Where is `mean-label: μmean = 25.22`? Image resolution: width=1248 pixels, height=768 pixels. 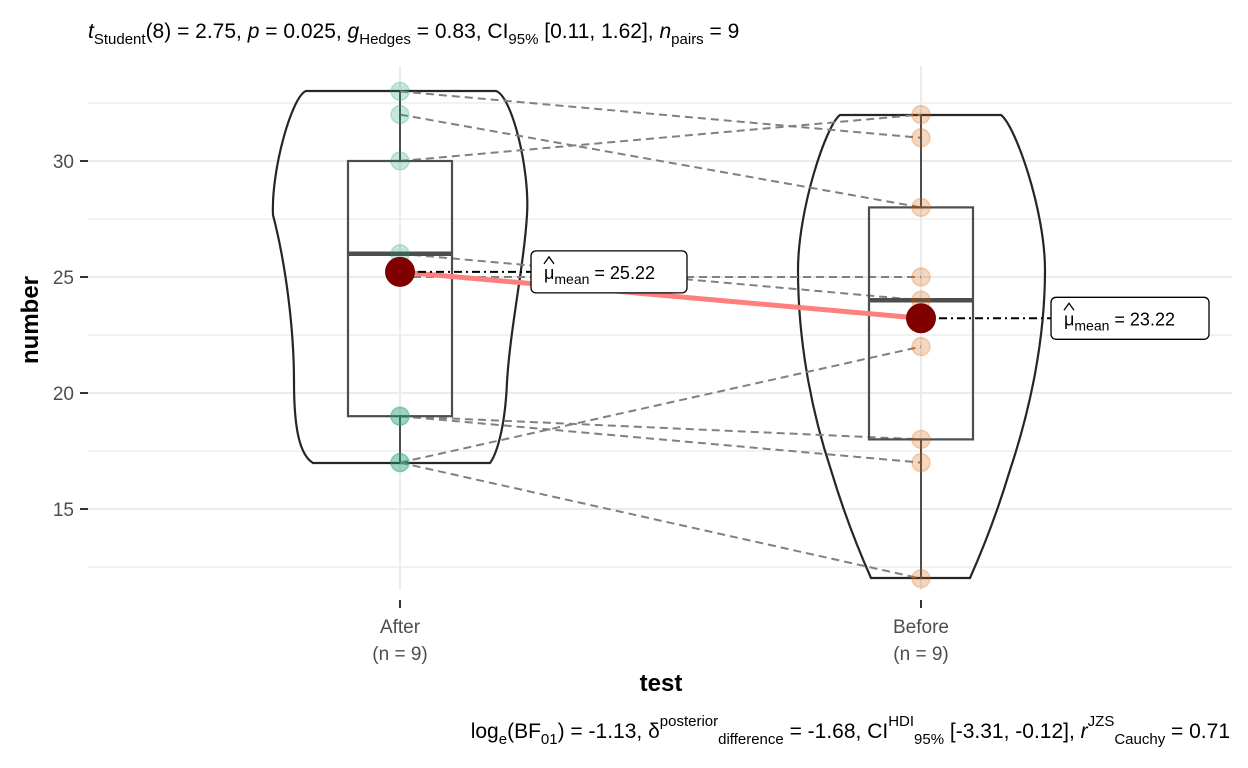 mean-label: μmean = 25.22 is located at coordinates (599, 275).